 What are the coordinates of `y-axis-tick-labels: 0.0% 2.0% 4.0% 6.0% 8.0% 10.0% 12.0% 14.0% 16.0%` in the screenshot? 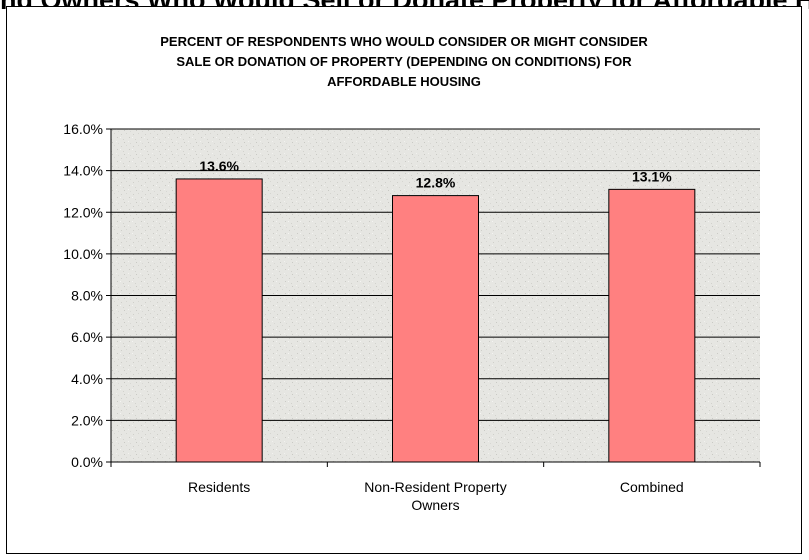 It's located at (83, 295).